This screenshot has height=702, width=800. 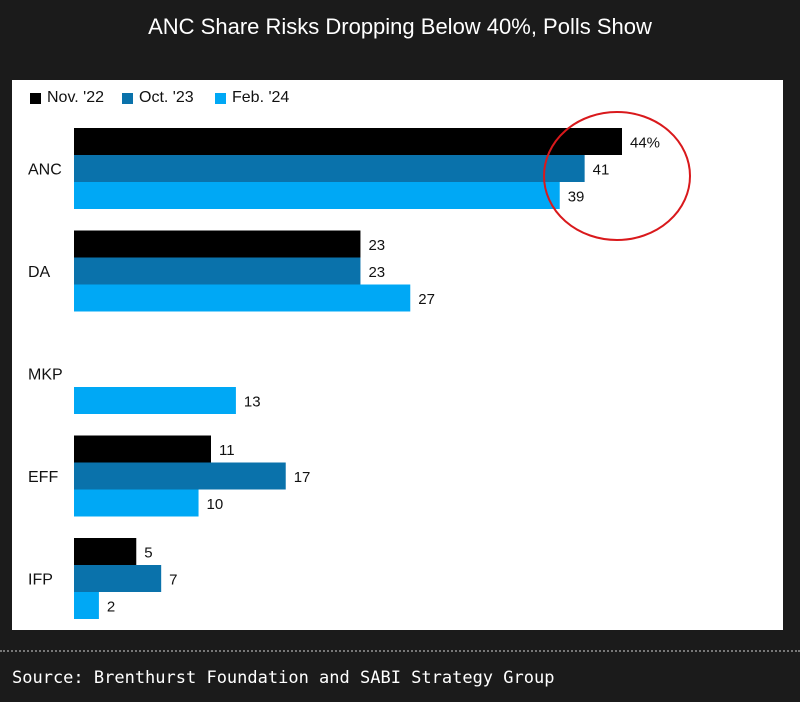 What do you see at coordinates (227, 450) in the screenshot?
I see `data-label: 11` at bounding box center [227, 450].